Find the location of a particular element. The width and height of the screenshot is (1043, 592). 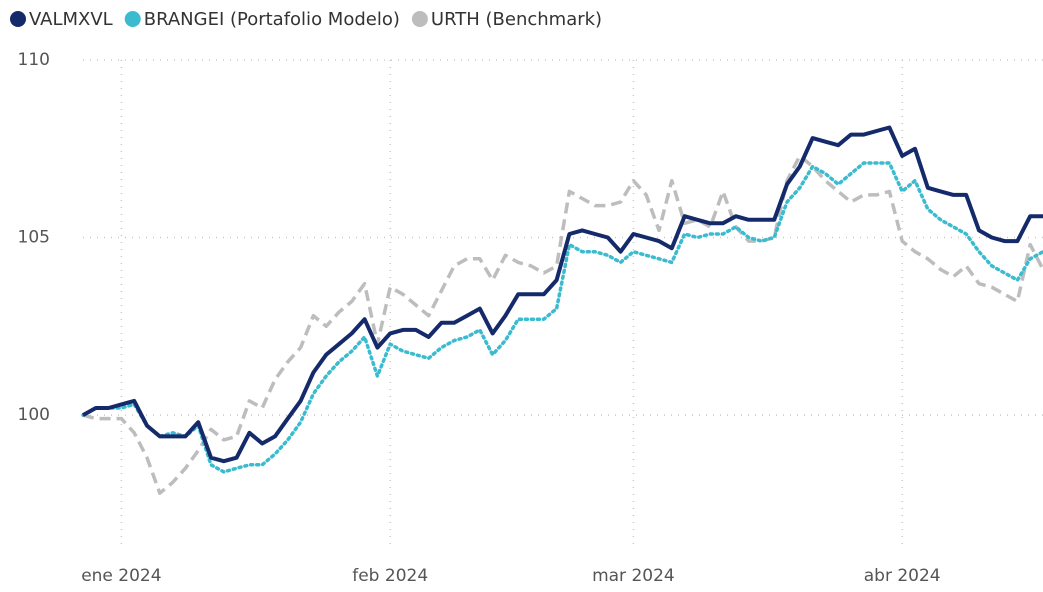

legend-label: URTH (Benchmark) is located at coordinates (516, 19).